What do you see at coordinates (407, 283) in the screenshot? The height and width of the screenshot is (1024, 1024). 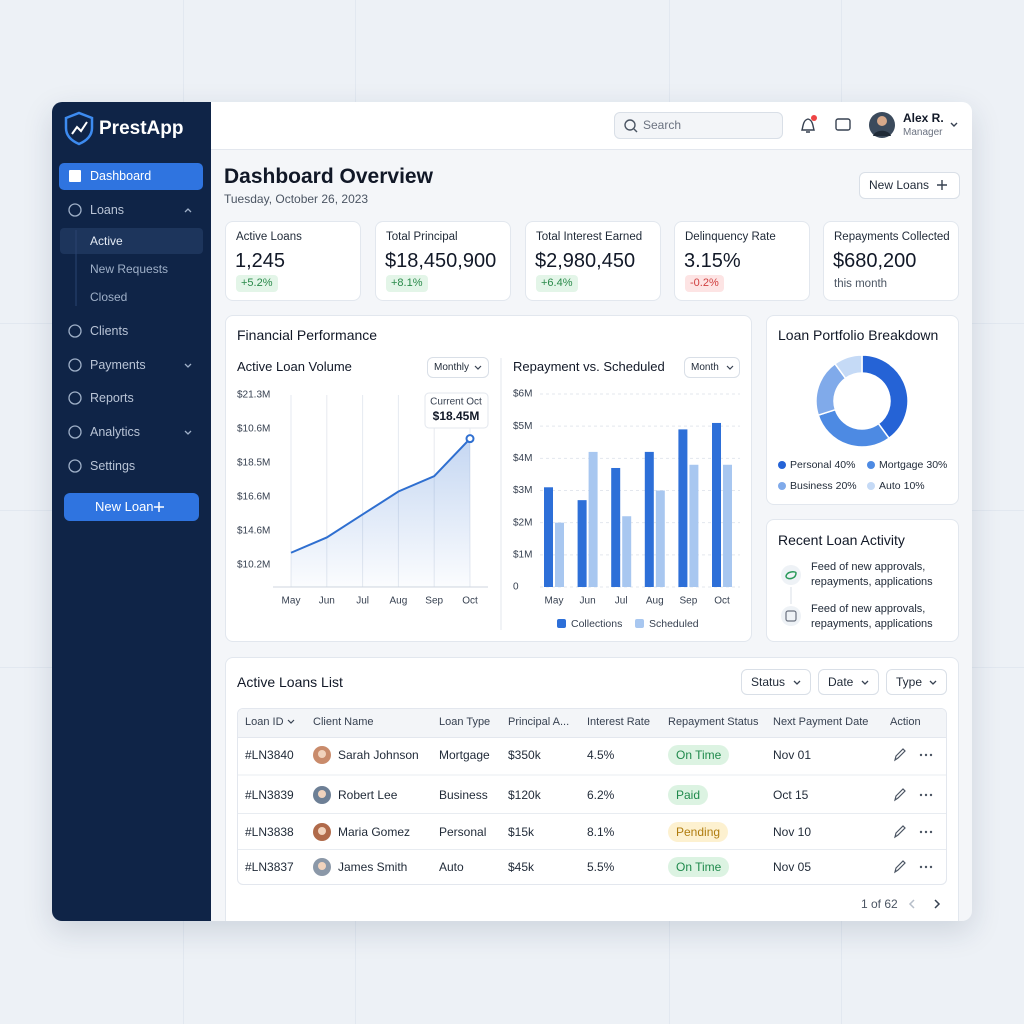 I see `kpi-delta: +8.1%` at bounding box center [407, 283].